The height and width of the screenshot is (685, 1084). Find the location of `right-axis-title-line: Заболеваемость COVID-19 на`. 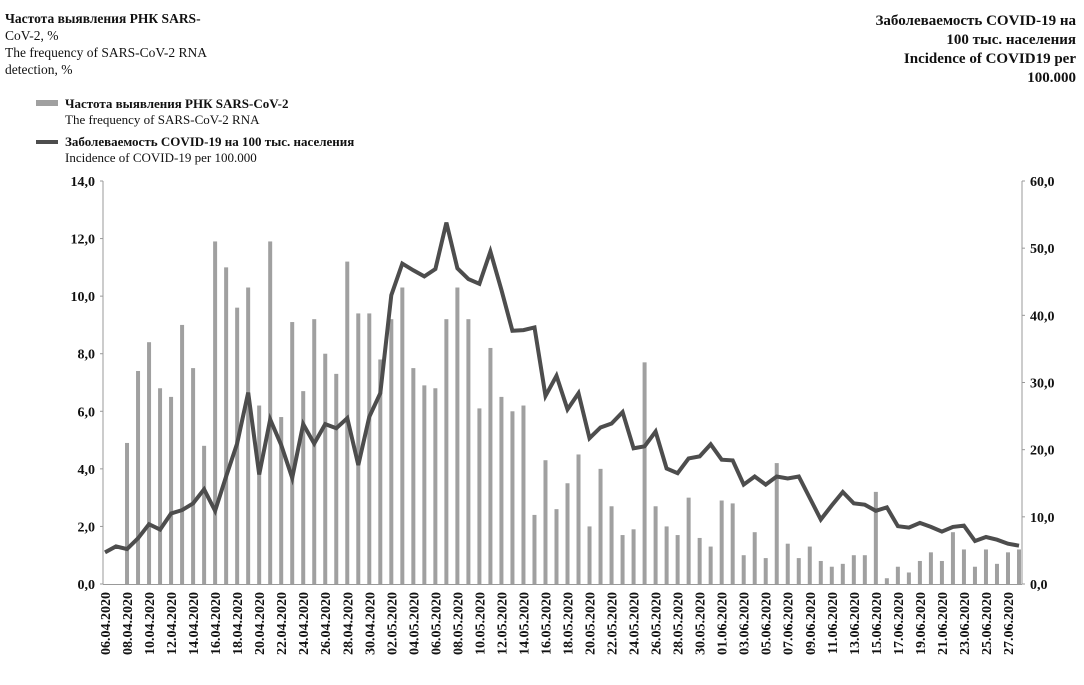

right-axis-title-line: Заболеваемость COVID-19 на is located at coordinates (975, 21).